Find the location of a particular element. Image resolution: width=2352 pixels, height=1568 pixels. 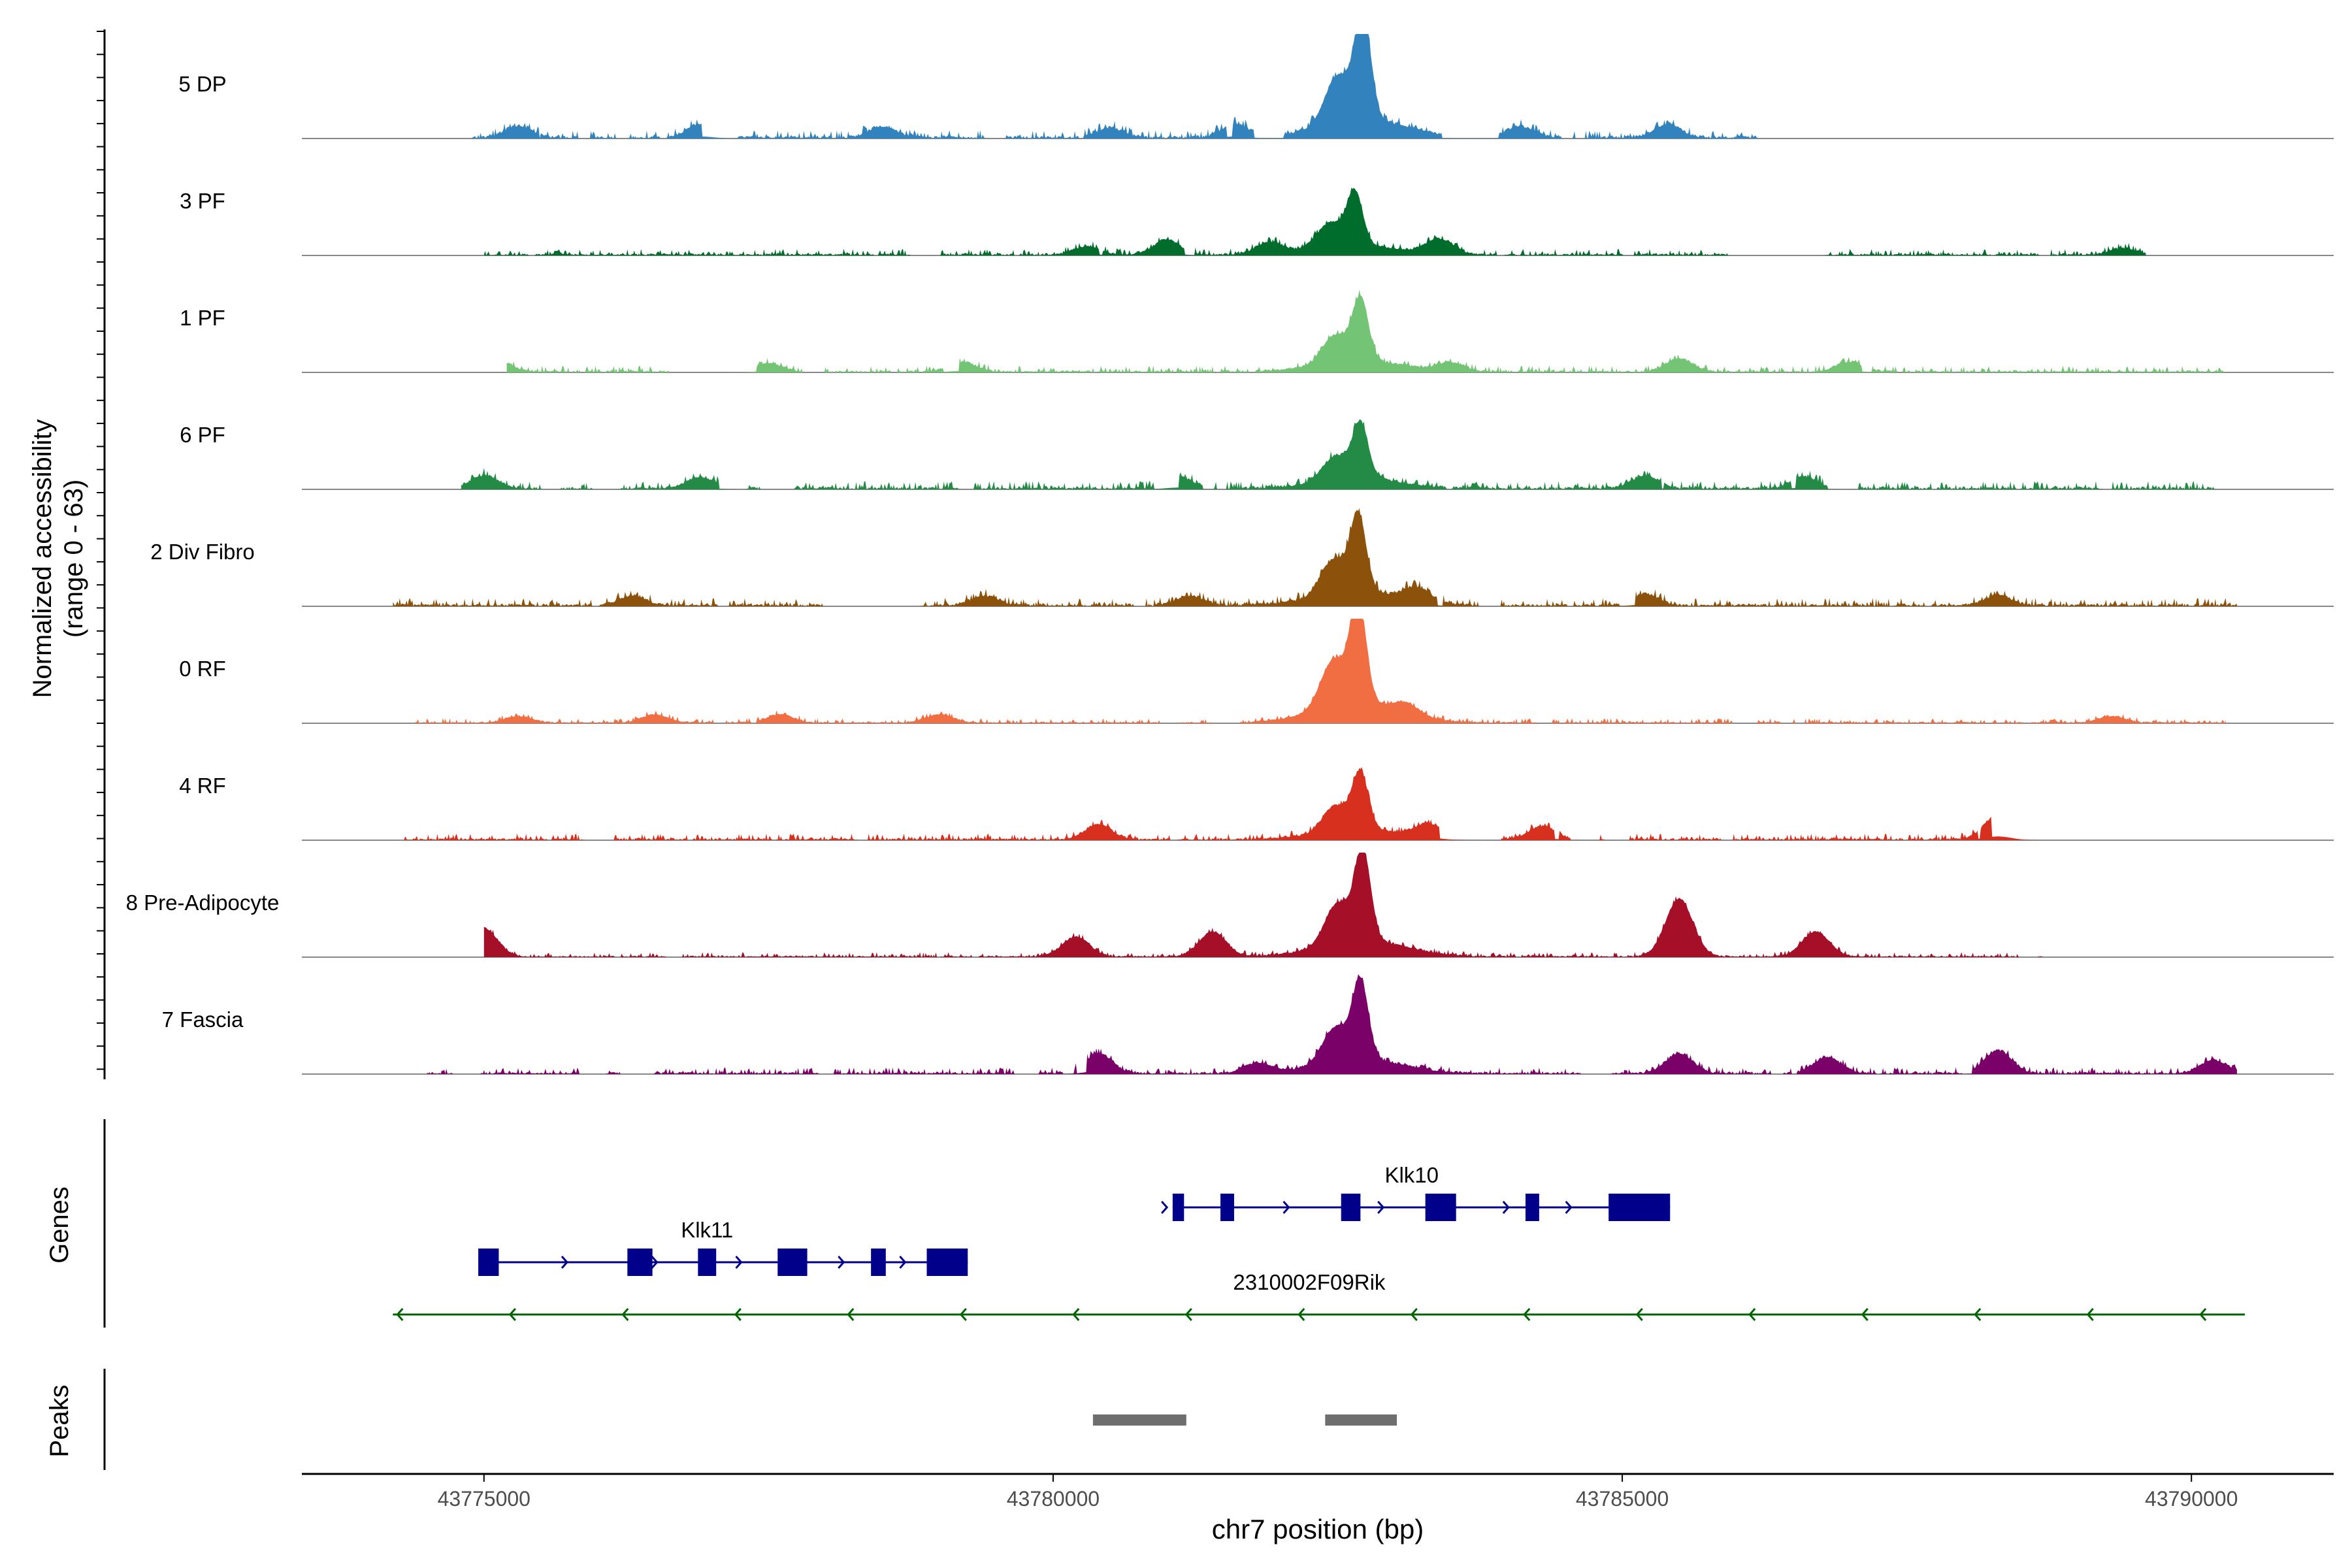

gene-panel: Klk11 Klk10 2310002F09Rik is located at coordinates (1319, 1242).